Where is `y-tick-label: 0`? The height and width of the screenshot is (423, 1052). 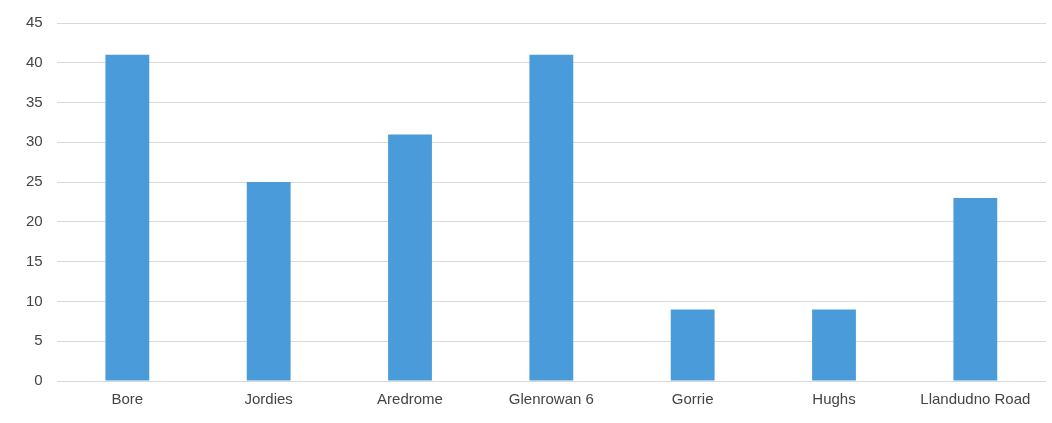 y-tick-label: 0 is located at coordinates (38, 380).